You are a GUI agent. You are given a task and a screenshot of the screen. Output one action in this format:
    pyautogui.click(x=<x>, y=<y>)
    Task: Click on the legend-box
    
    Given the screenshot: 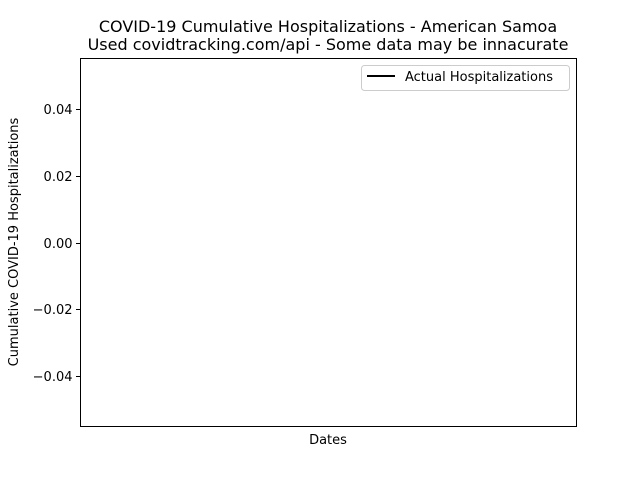 What is the action you would take?
    pyautogui.click(x=465, y=78)
    